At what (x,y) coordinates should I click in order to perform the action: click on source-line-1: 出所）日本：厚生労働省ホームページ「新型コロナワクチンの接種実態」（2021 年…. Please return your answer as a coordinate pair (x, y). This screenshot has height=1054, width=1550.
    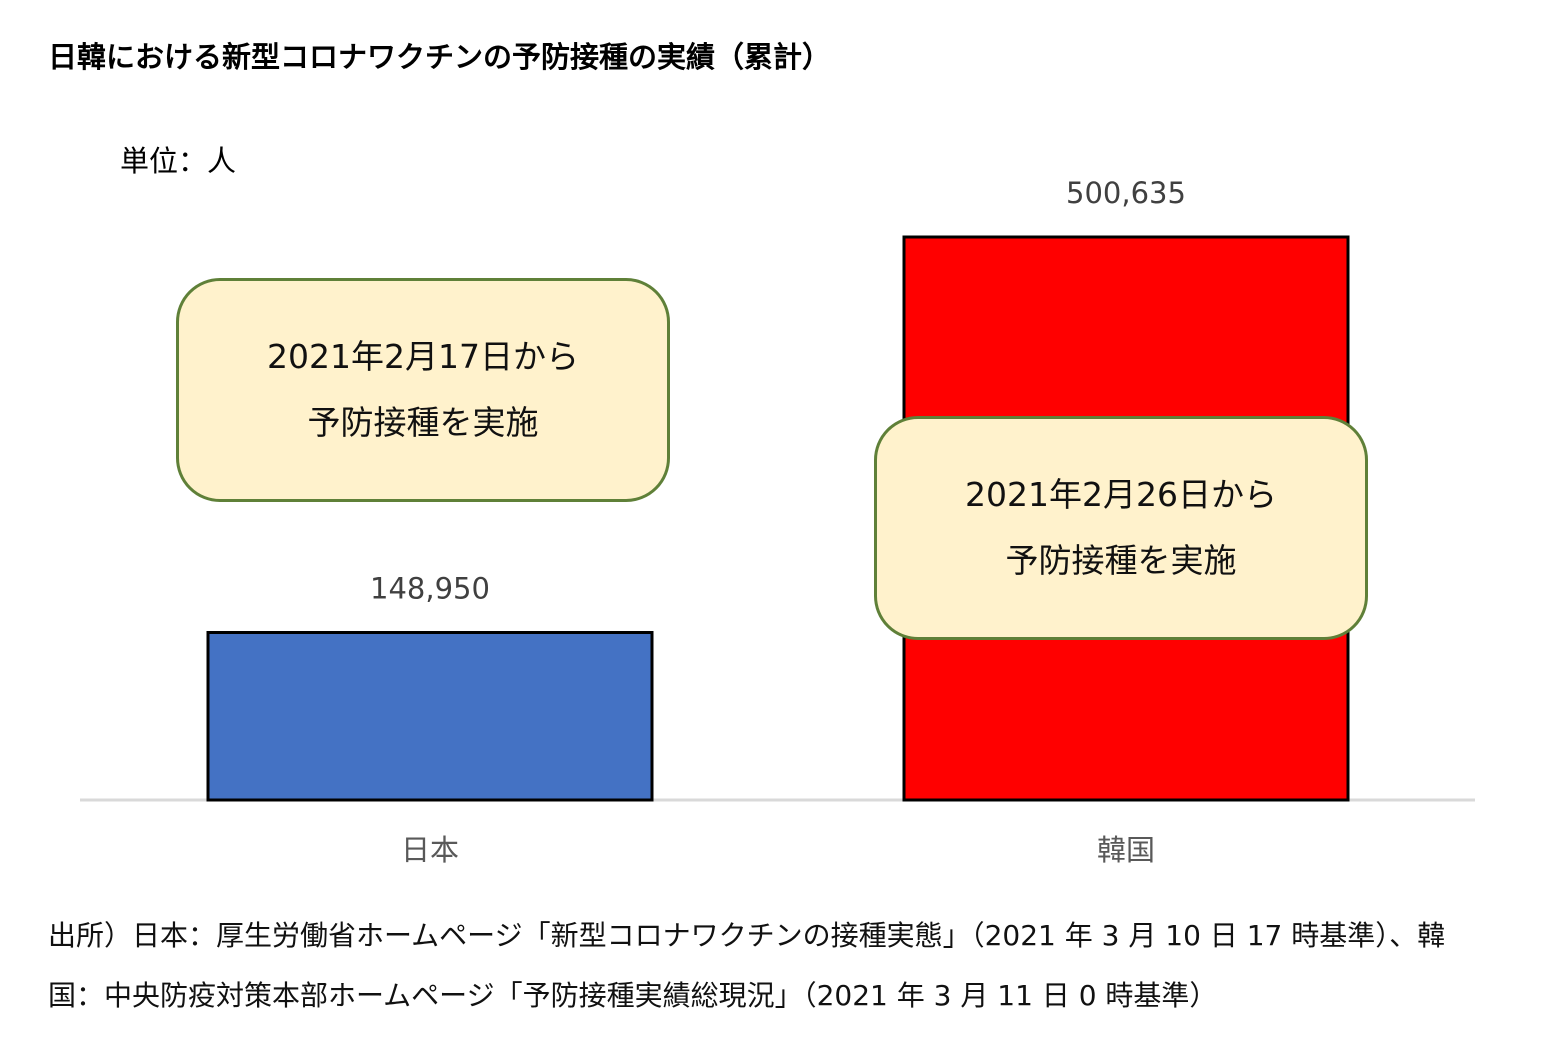
    Looking at the image, I should click on (747, 935).